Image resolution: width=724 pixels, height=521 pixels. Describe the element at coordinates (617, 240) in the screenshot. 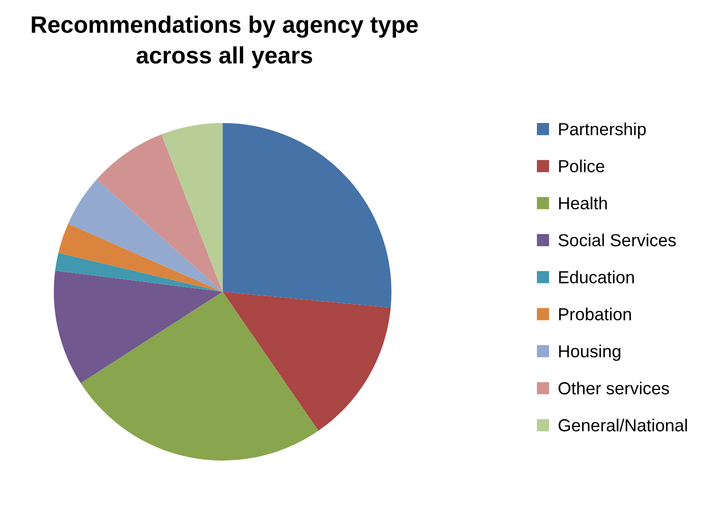

I see `legend-label: Social Services` at that location.